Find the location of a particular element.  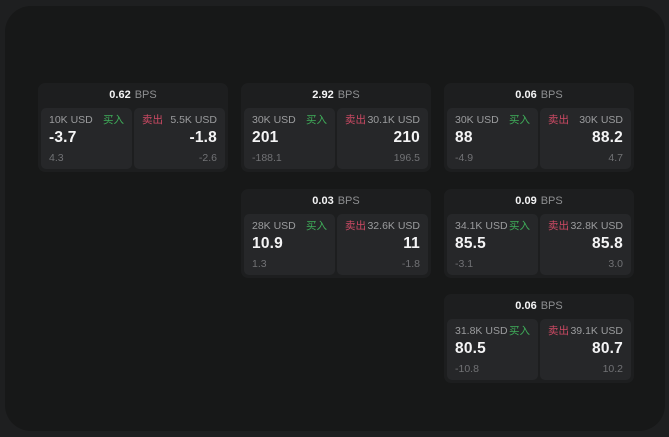

bps-value: 0.62 is located at coordinates (120, 95).